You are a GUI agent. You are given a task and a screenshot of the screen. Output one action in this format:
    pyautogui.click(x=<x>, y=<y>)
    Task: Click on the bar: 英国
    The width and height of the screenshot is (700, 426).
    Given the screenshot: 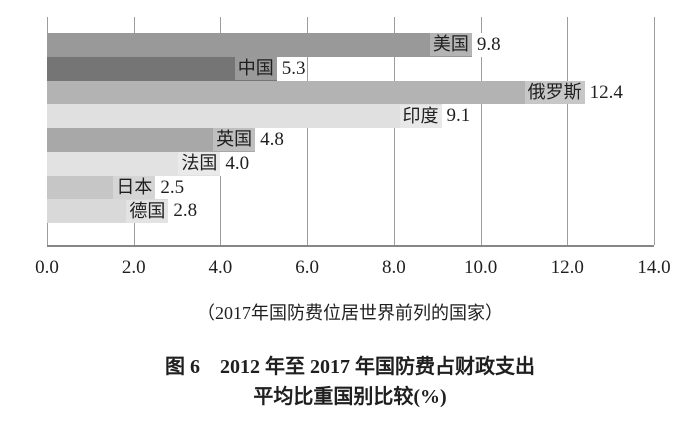 What is the action you would take?
    pyautogui.click(x=151, y=140)
    